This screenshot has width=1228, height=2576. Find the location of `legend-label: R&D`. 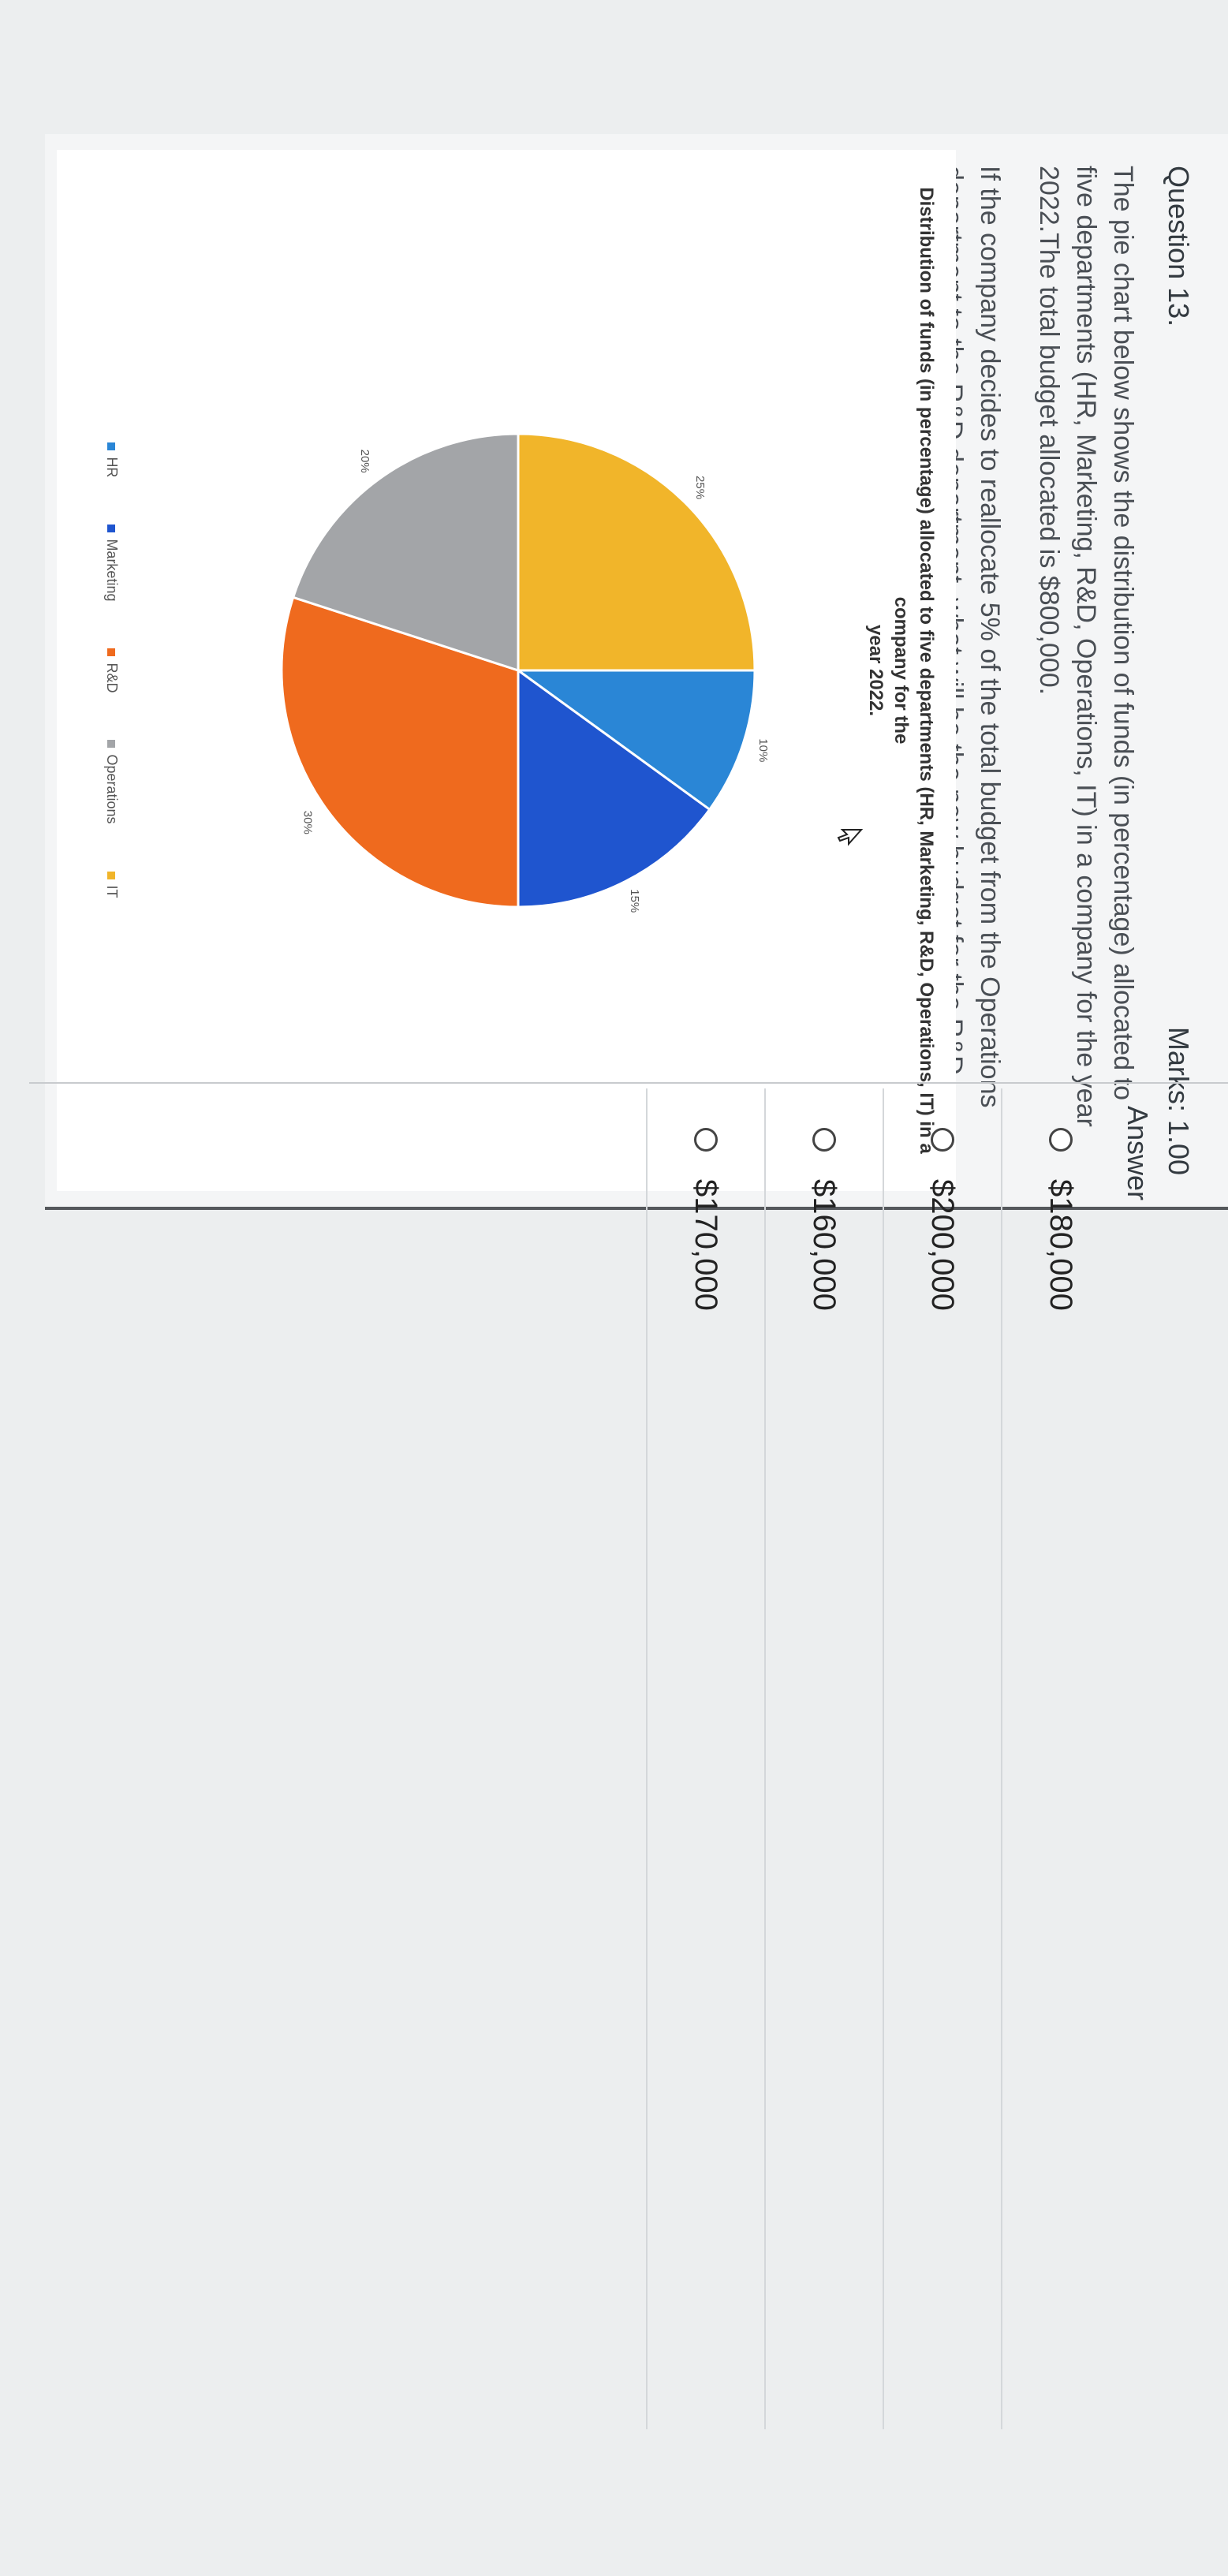

legend-label: R&D is located at coordinates (112, 678).